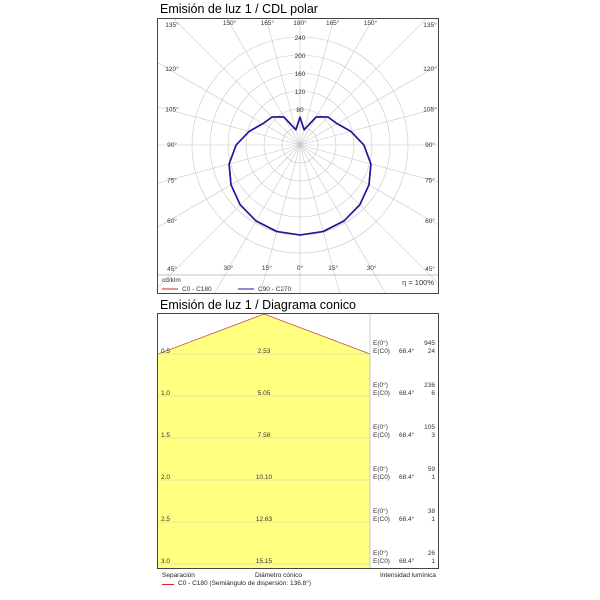 This screenshot has width=600, height=600. What do you see at coordinates (430, 180) in the screenshot?
I see `polar-angle-label-right: 75°` at bounding box center [430, 180].